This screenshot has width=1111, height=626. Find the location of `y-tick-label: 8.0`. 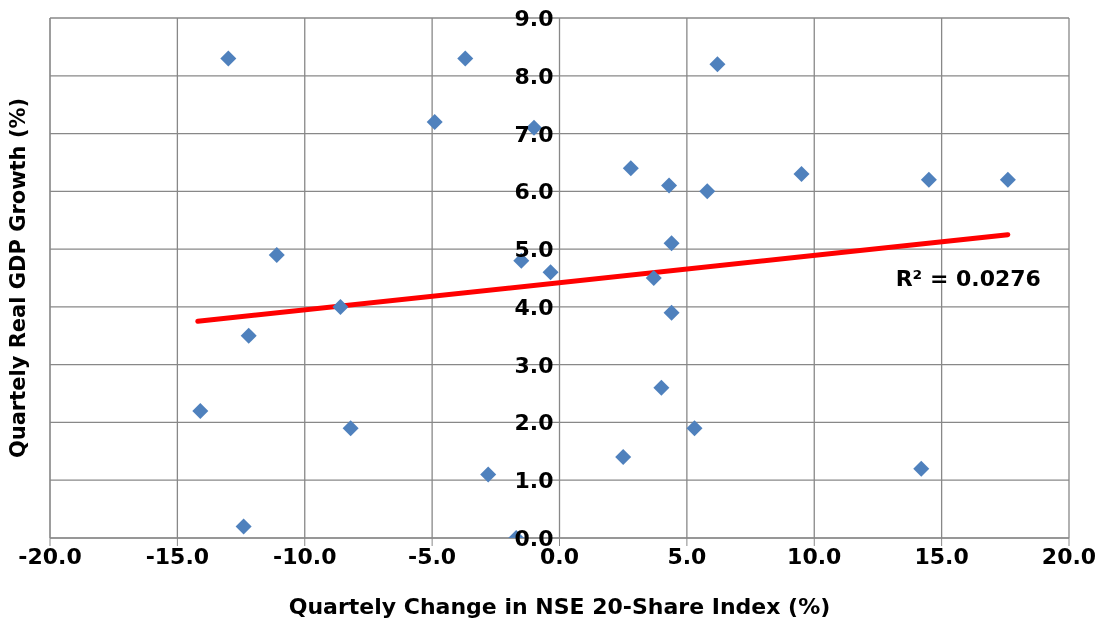

y-tick-label: 8.0 is located at coordinates (534, 76).